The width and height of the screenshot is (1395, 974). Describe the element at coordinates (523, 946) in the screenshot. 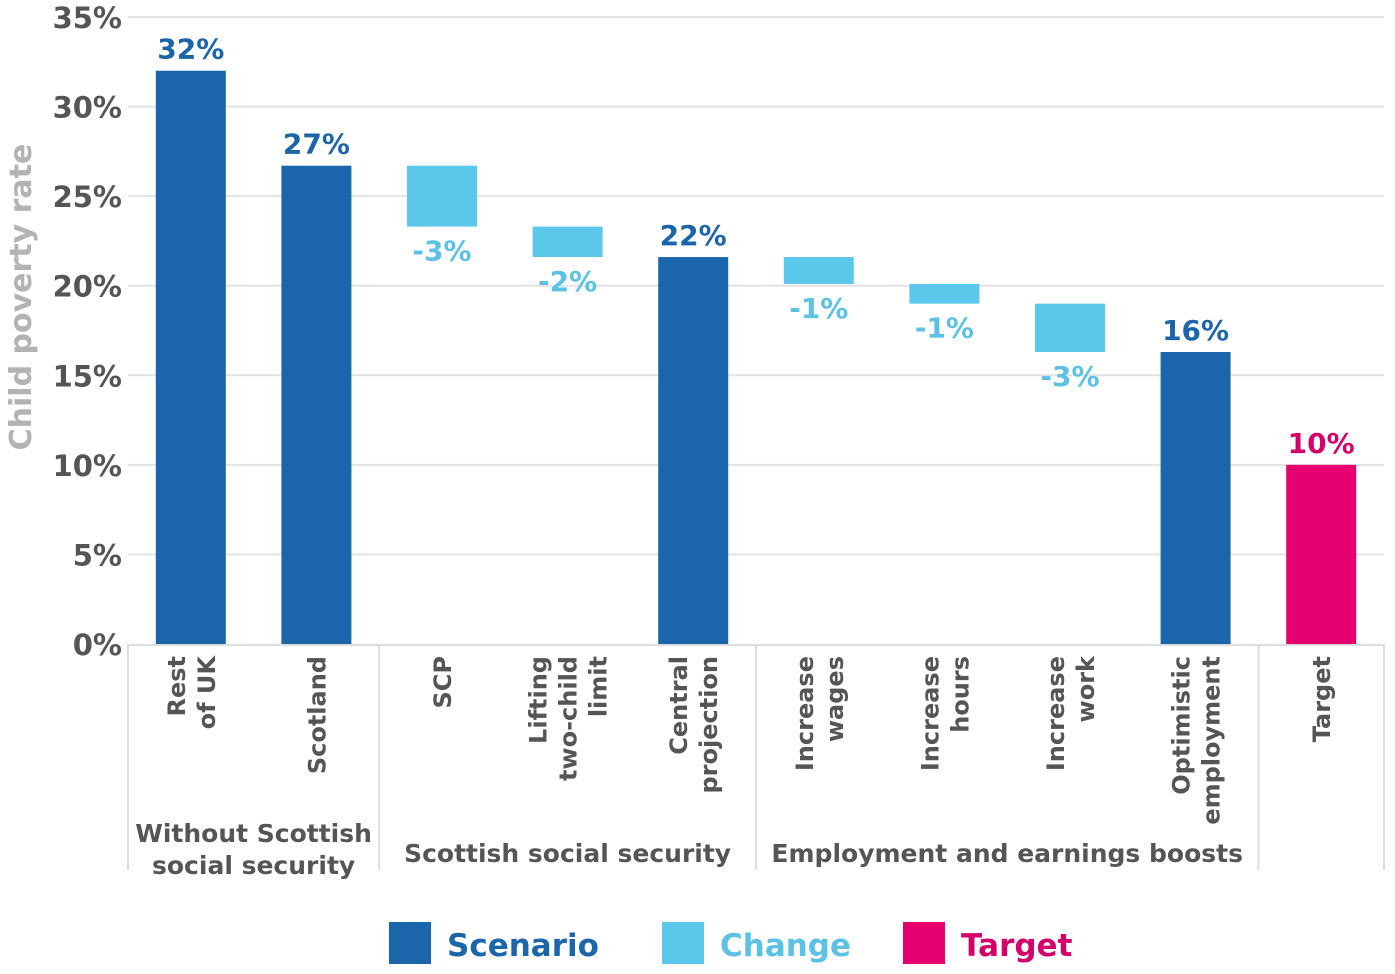

I see `legend-label: Scenario` at that location.